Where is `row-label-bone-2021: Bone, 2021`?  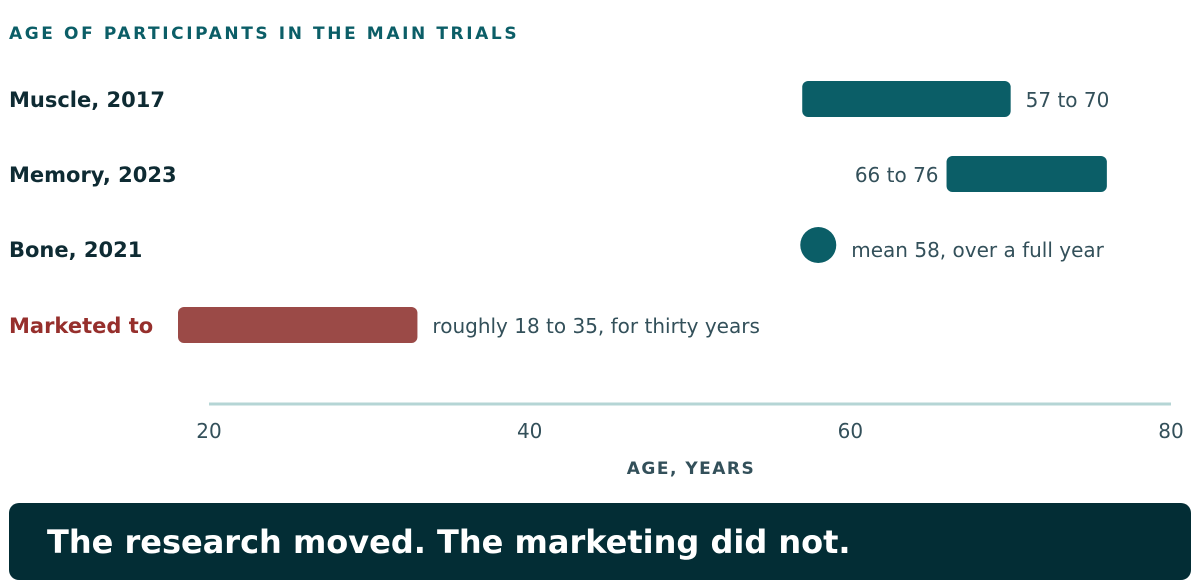
row-label-bone-2021: Bone, 2021 is located at coordinates (75, 250).